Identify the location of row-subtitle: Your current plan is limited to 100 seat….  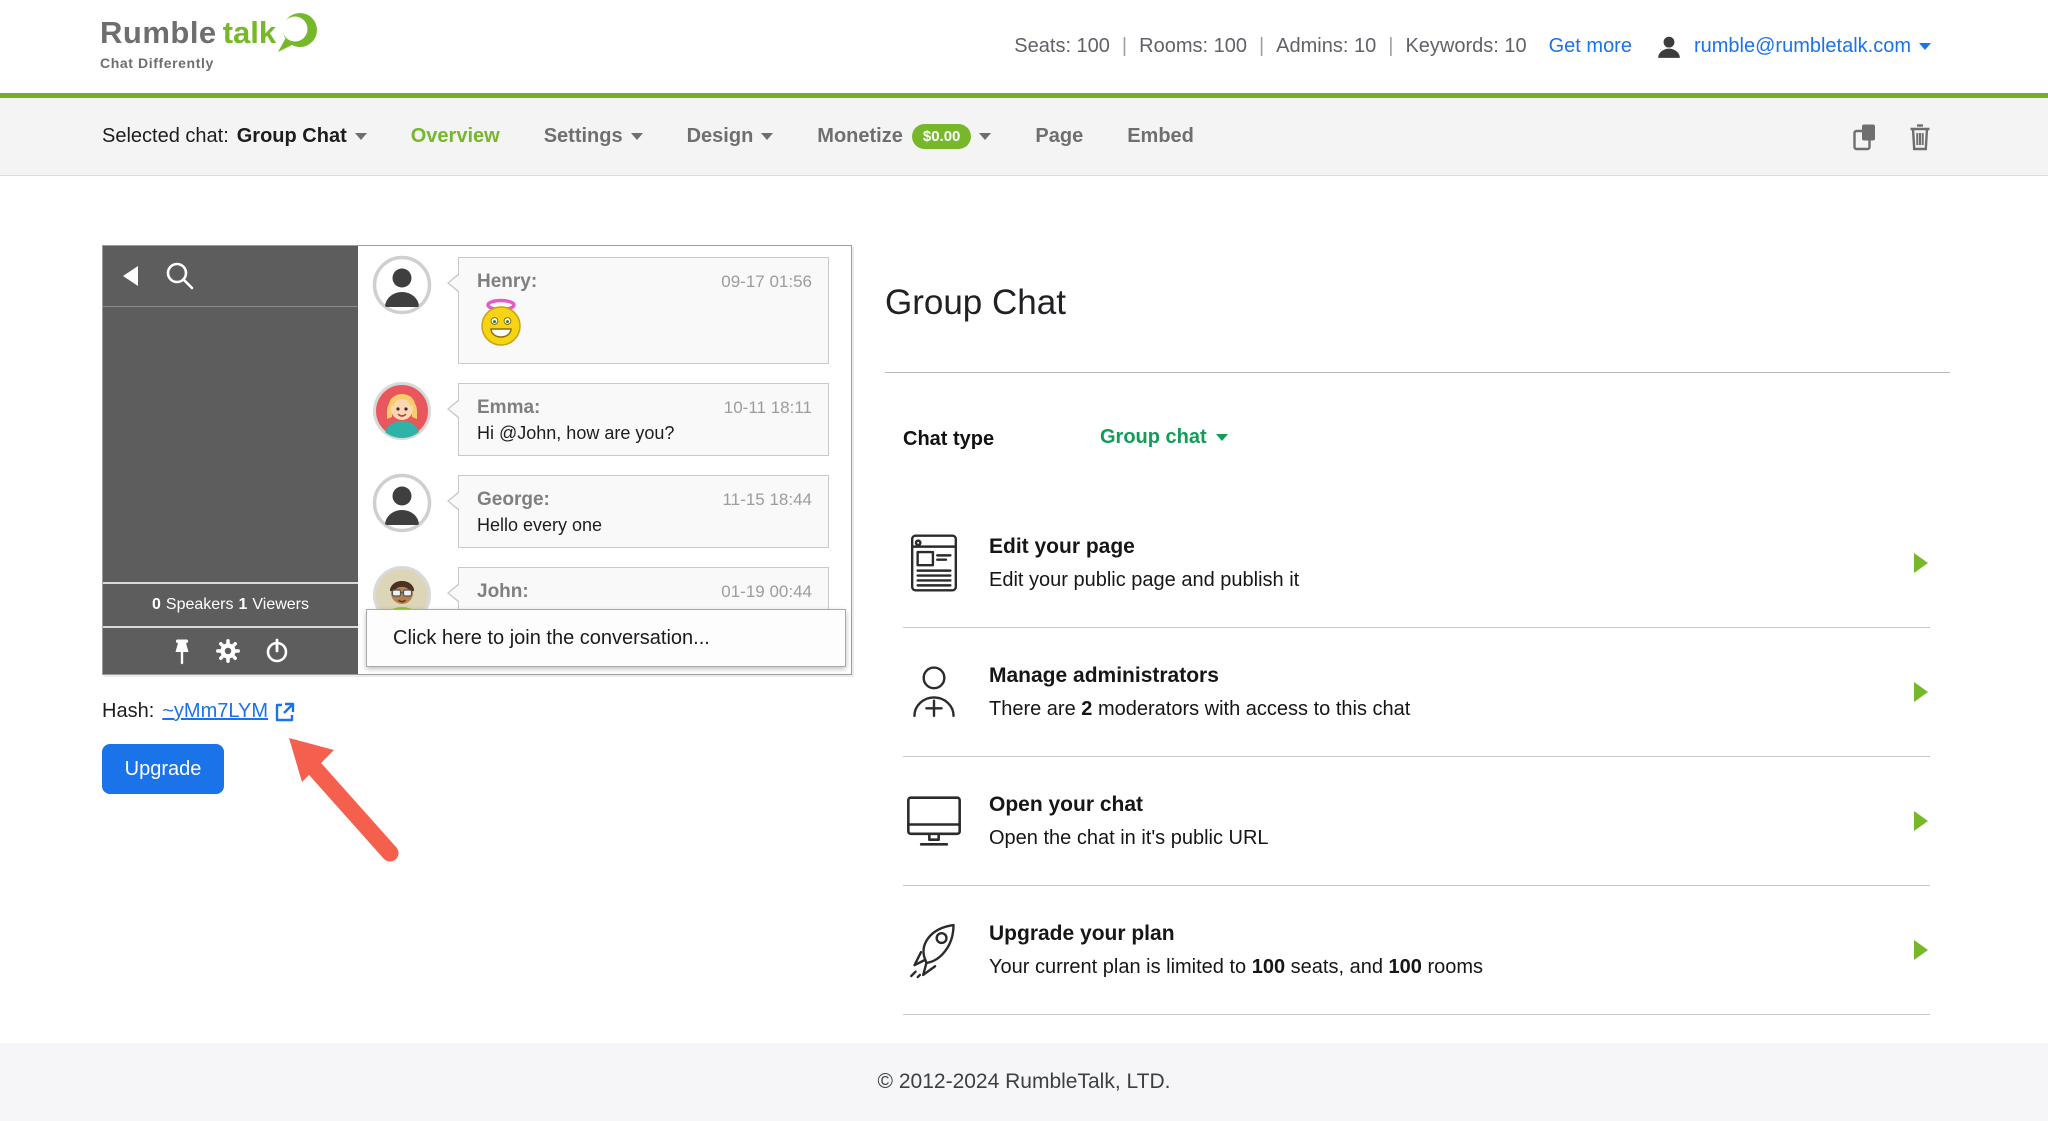
(1236, 967).